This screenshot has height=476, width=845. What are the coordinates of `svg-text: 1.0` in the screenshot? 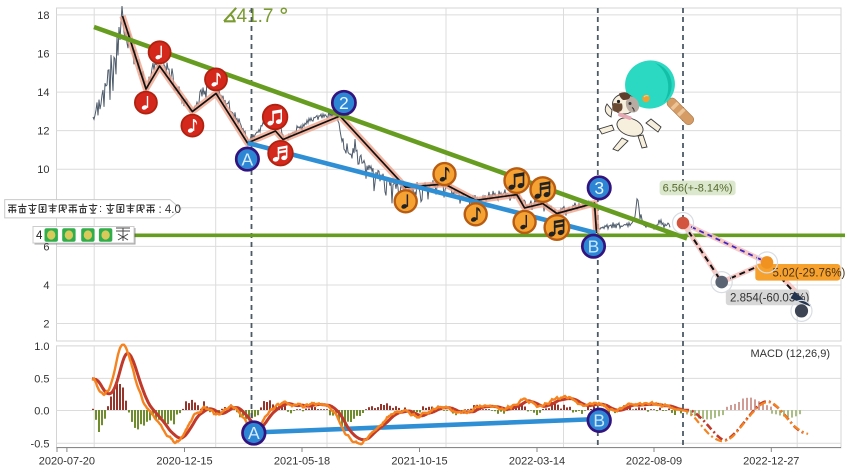 It's located at (41, 347).